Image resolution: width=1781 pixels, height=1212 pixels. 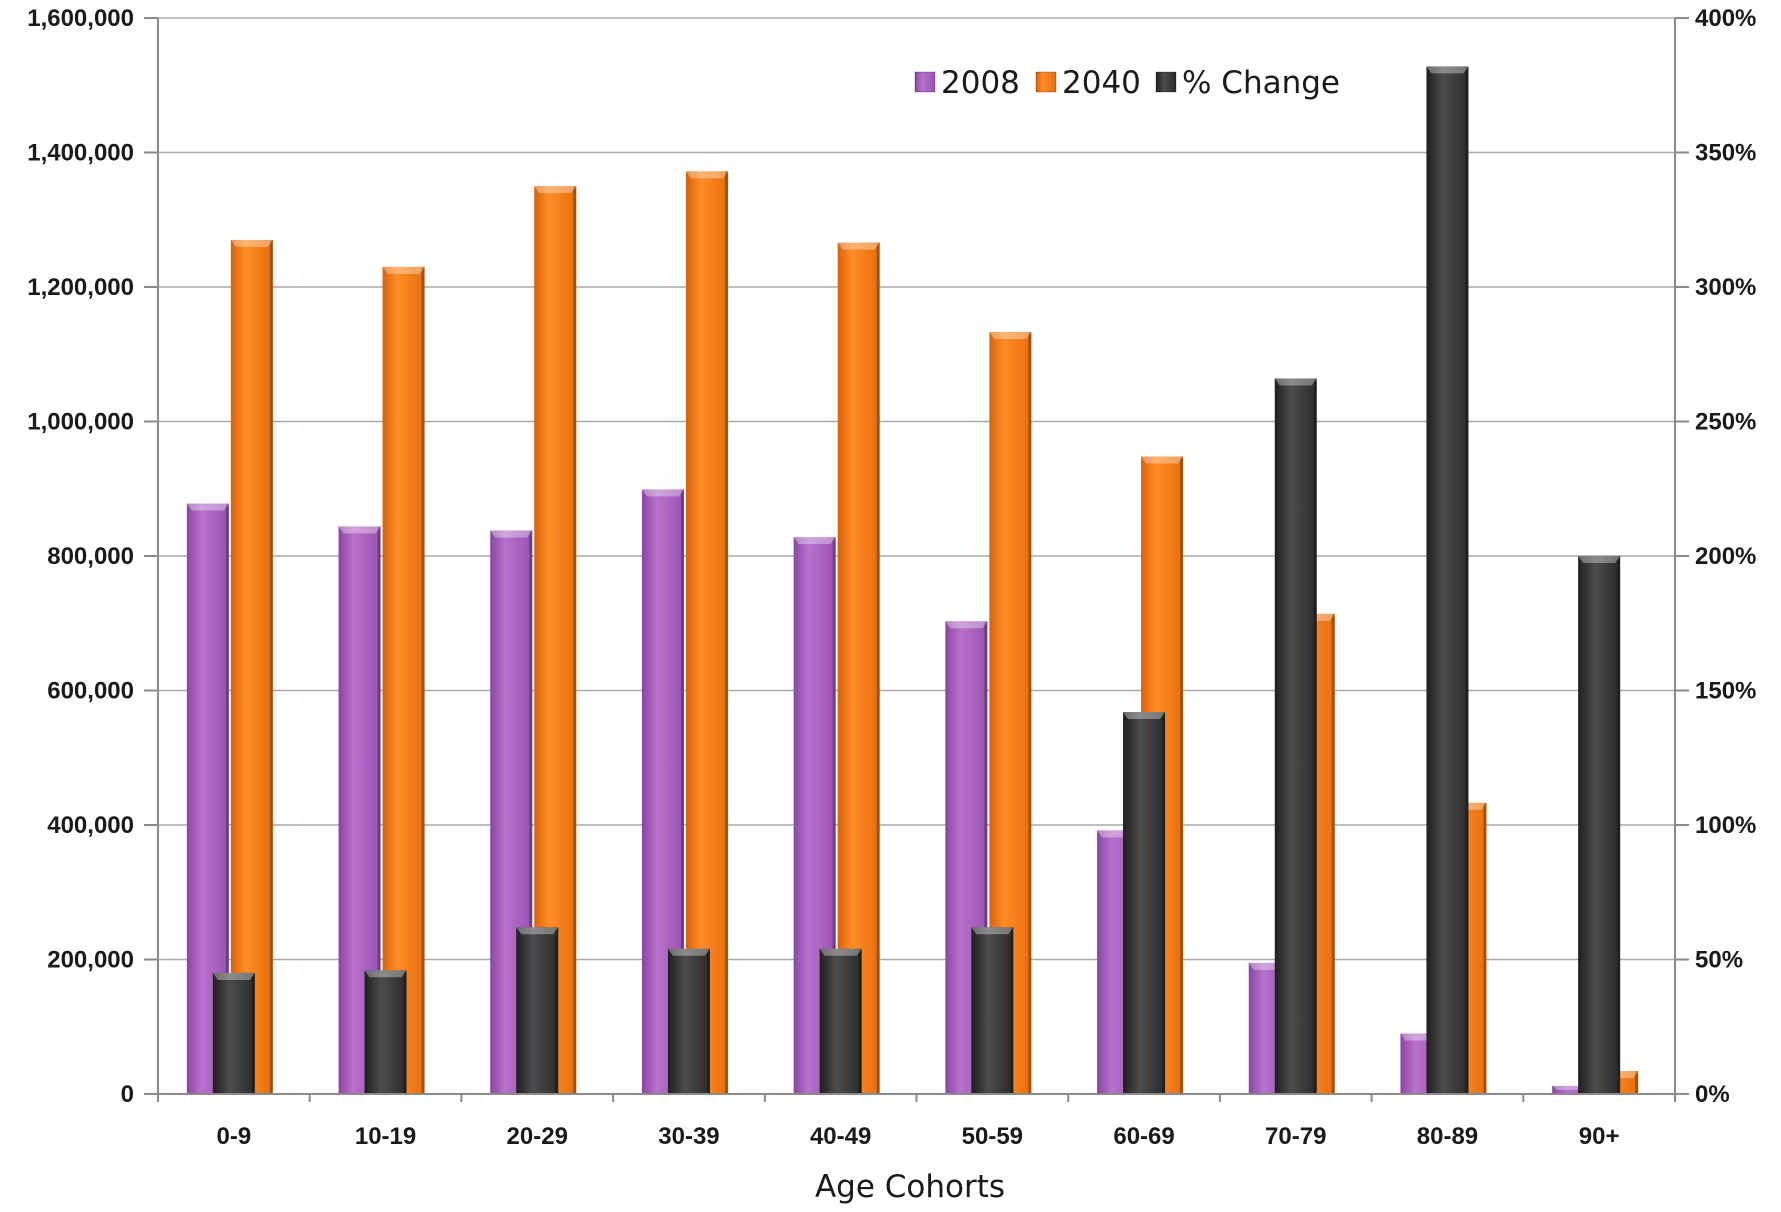 What do you see at coordinates (1447, 1136) in the screenshot?
I see `x-tick-label: 80-89` at bounding box center [1447, 1136].